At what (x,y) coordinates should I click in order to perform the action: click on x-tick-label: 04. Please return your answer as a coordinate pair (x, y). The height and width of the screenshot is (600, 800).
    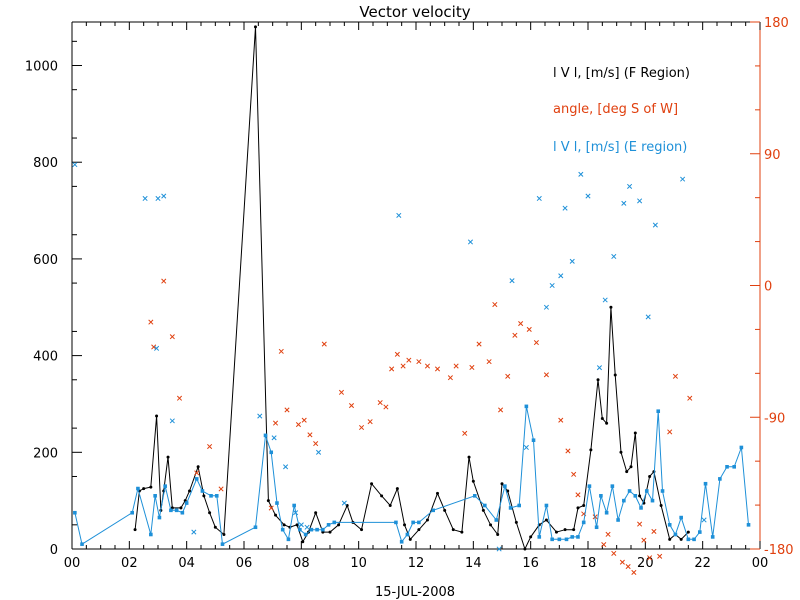
    Looking at the image, I should click on (186, 563).